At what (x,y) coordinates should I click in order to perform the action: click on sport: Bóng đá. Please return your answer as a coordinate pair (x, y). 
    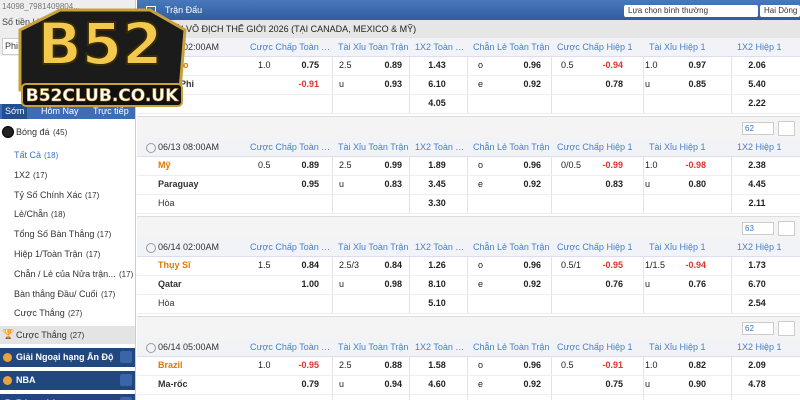
    Looking at the image, I should click on (33, 132).